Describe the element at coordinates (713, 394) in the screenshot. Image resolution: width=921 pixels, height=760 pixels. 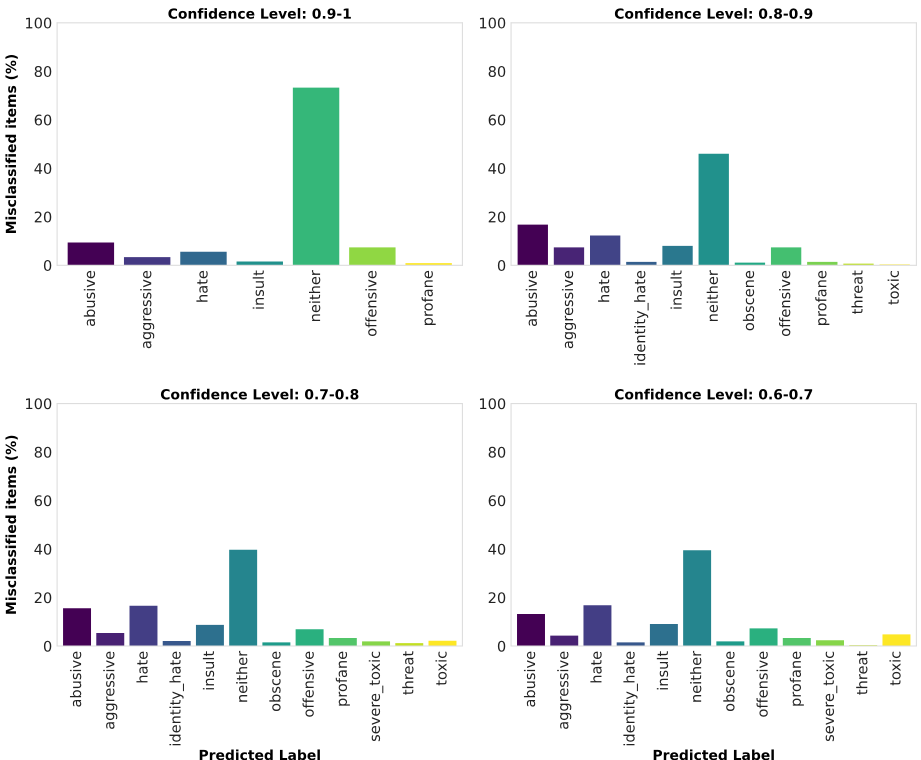
I see `chart-title: Confidence Level: 0.6-0.7` at that location.